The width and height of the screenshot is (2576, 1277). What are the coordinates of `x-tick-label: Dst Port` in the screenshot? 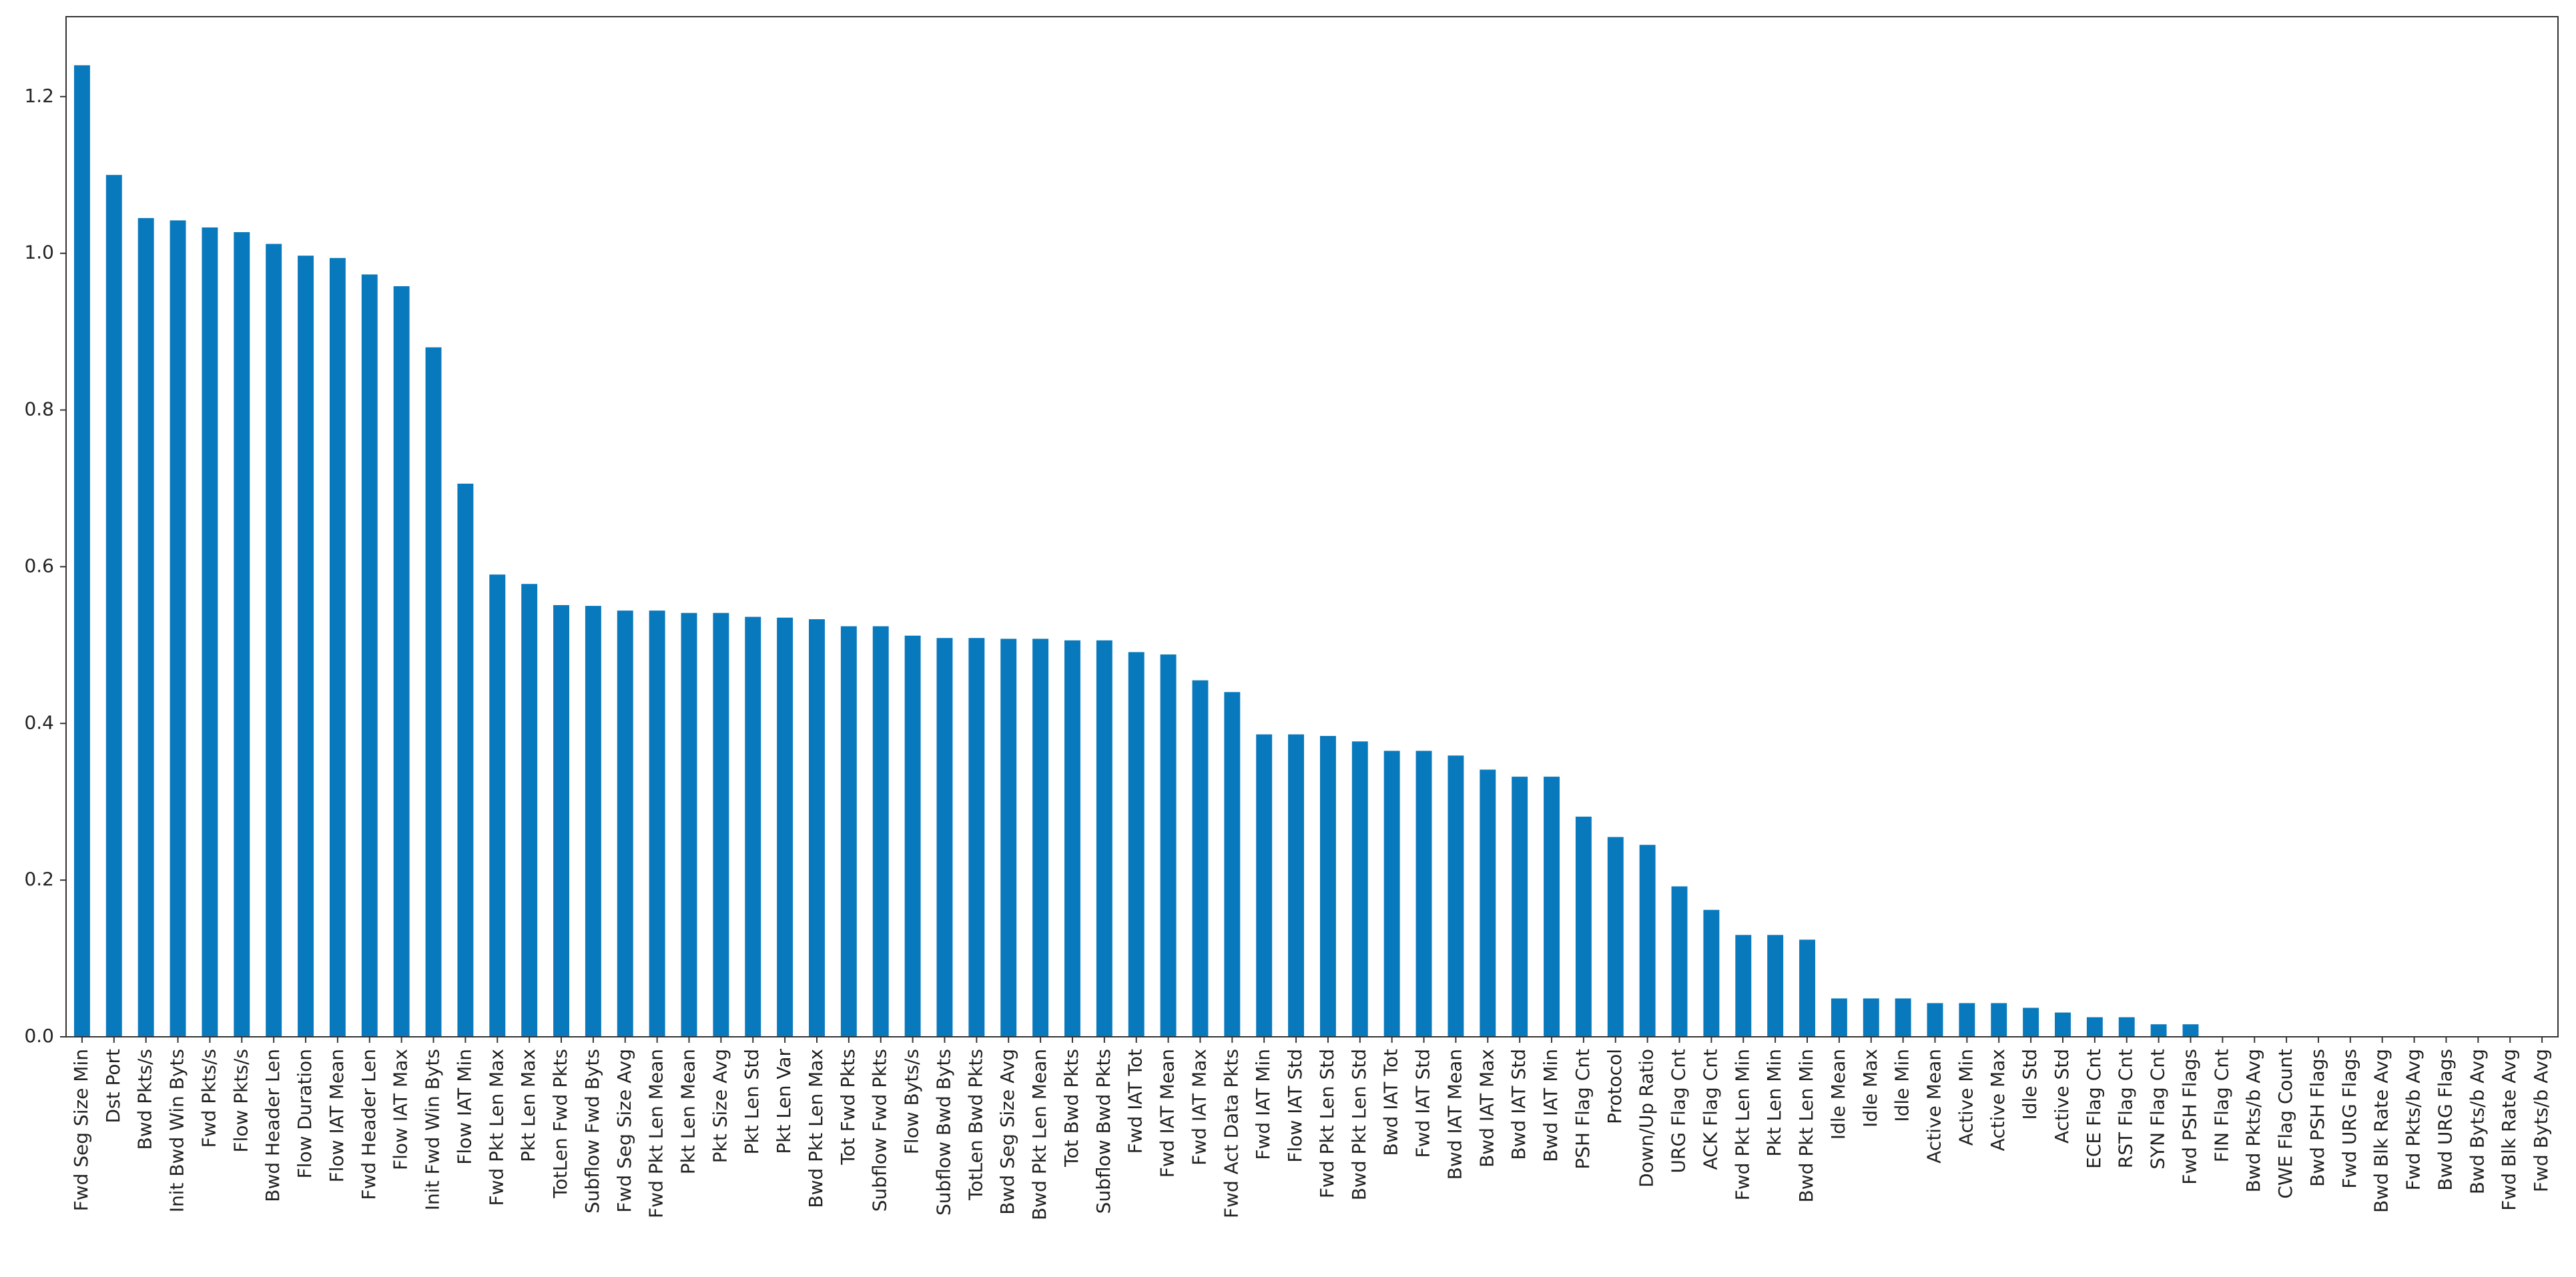 It's located at (113, 1086).